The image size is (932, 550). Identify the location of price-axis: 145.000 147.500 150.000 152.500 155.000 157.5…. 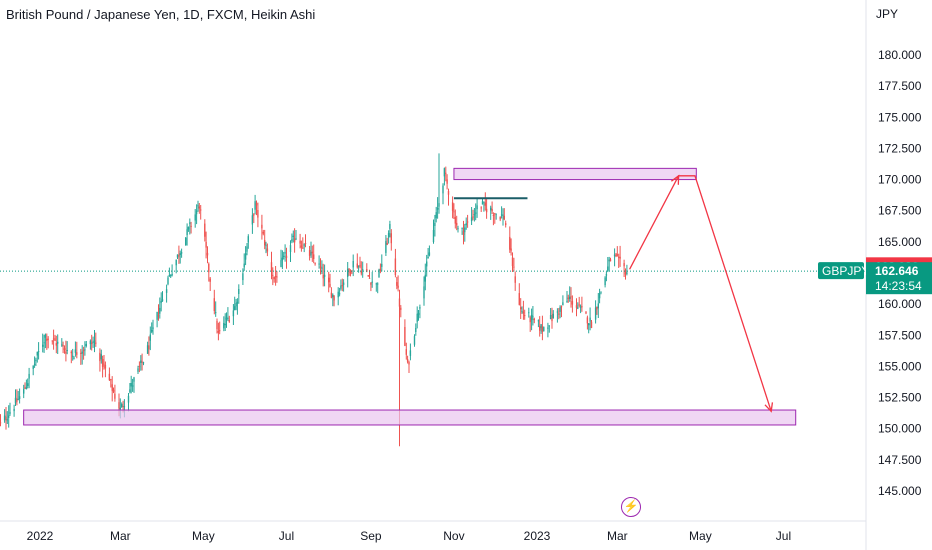
(900, 273).